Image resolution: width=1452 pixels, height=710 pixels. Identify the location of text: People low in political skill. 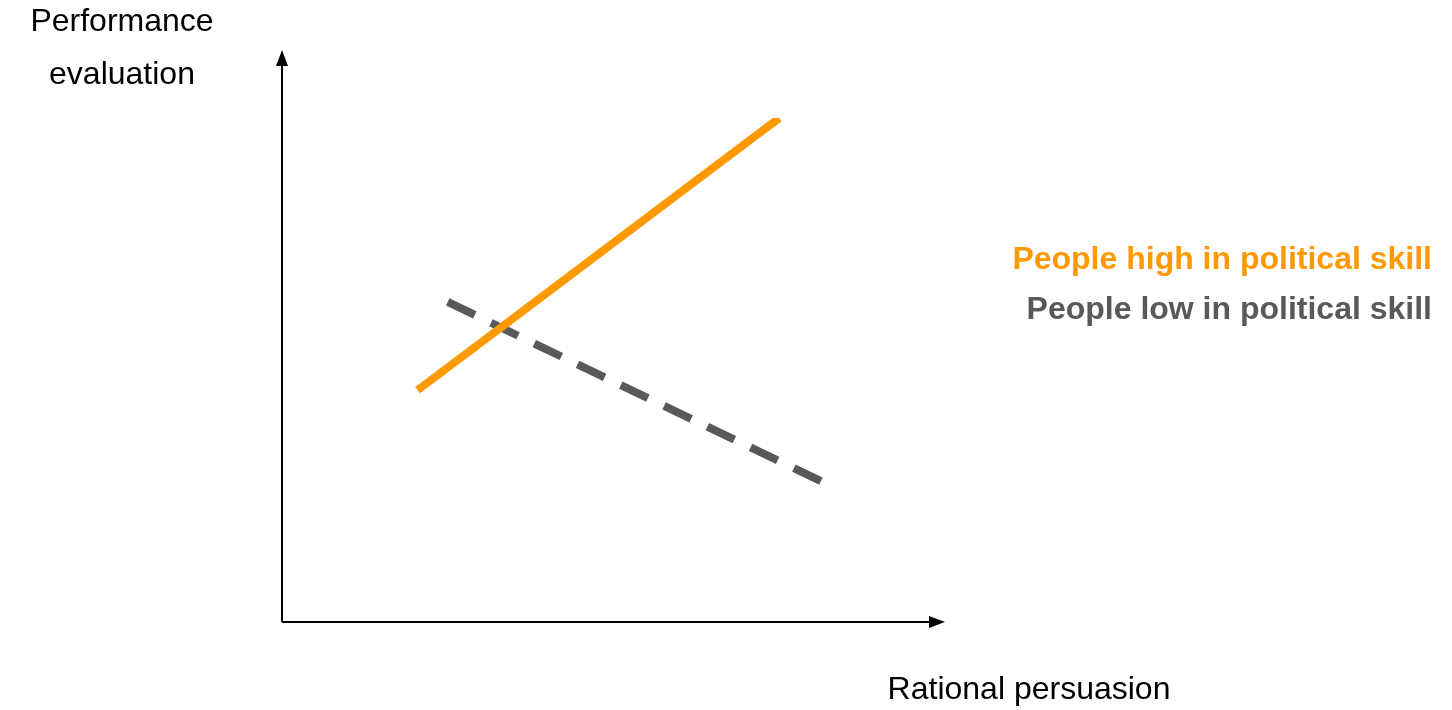
(1229, 307).